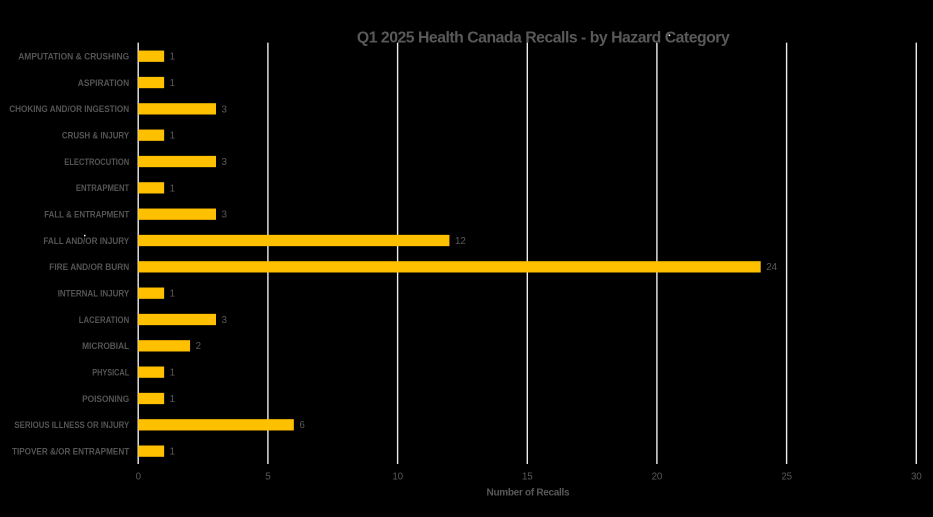 Image resolution: width=933 pixels, height=517 pixels. What do you see at coordinates (268, 477) in the screenshot?
I see `svg-text: 5` at bounding box center [268, 477].